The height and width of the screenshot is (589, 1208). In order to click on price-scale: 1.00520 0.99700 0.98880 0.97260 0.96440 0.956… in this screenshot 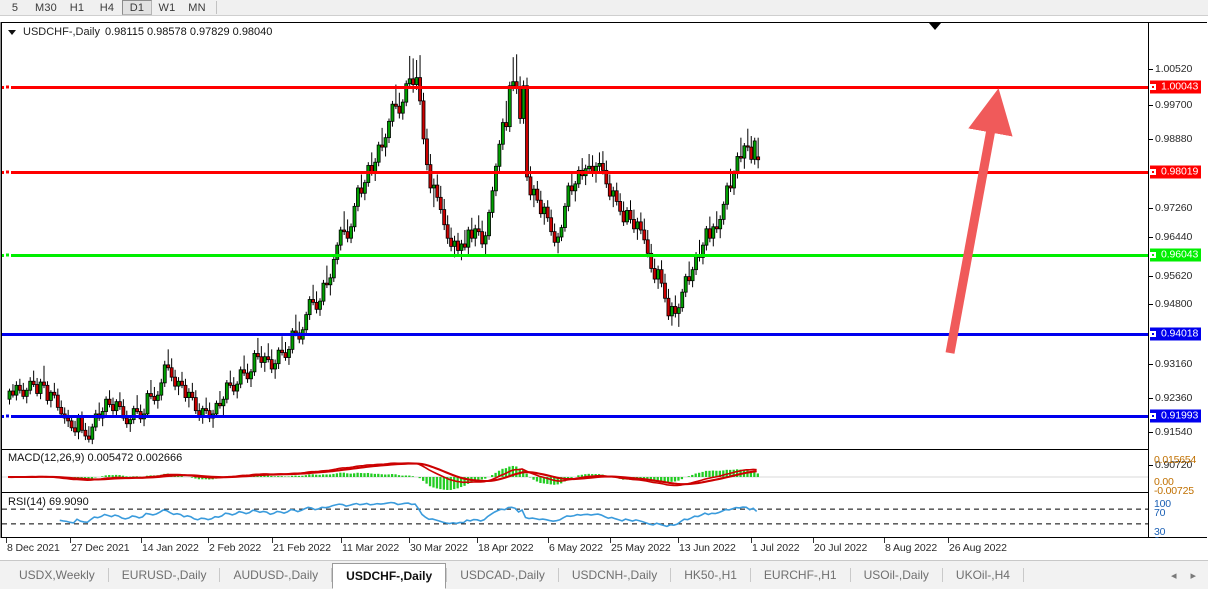, I will do `click(1178, 285)`.